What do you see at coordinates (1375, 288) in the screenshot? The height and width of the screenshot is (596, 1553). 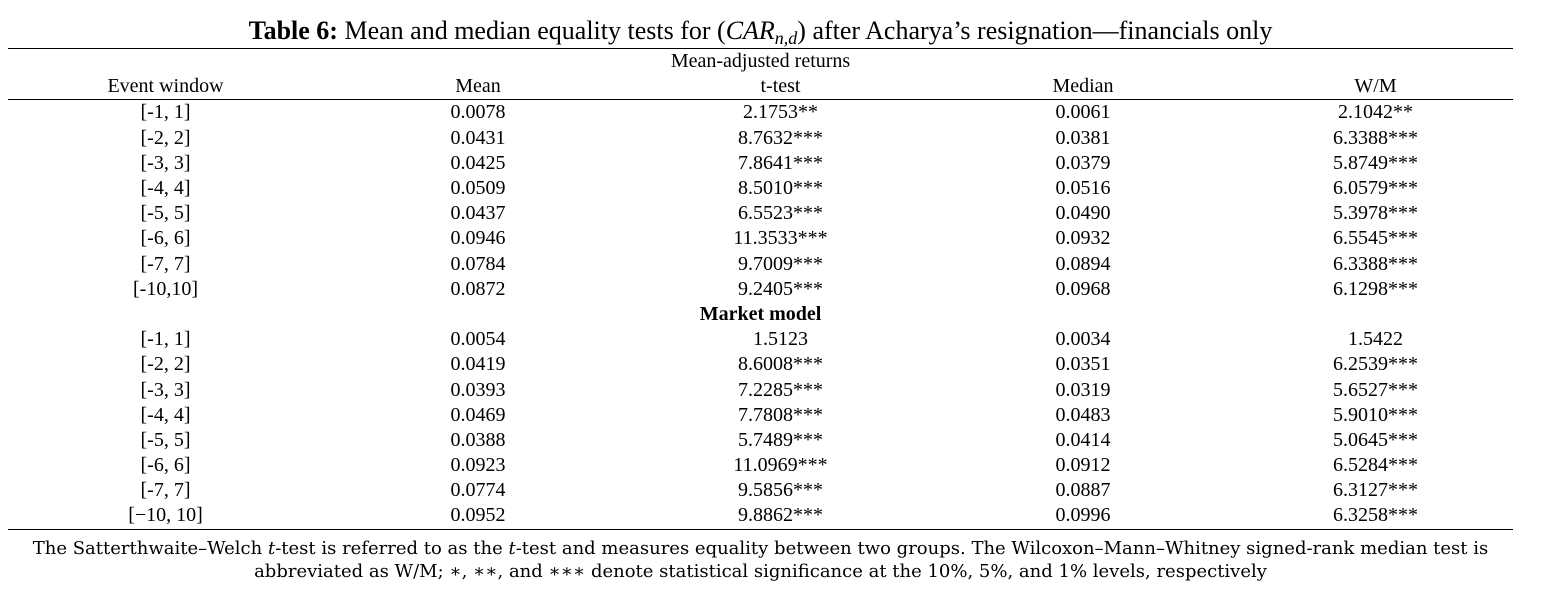 I see `table-cell: 6.1298***` at bounding box center [1375, 288].